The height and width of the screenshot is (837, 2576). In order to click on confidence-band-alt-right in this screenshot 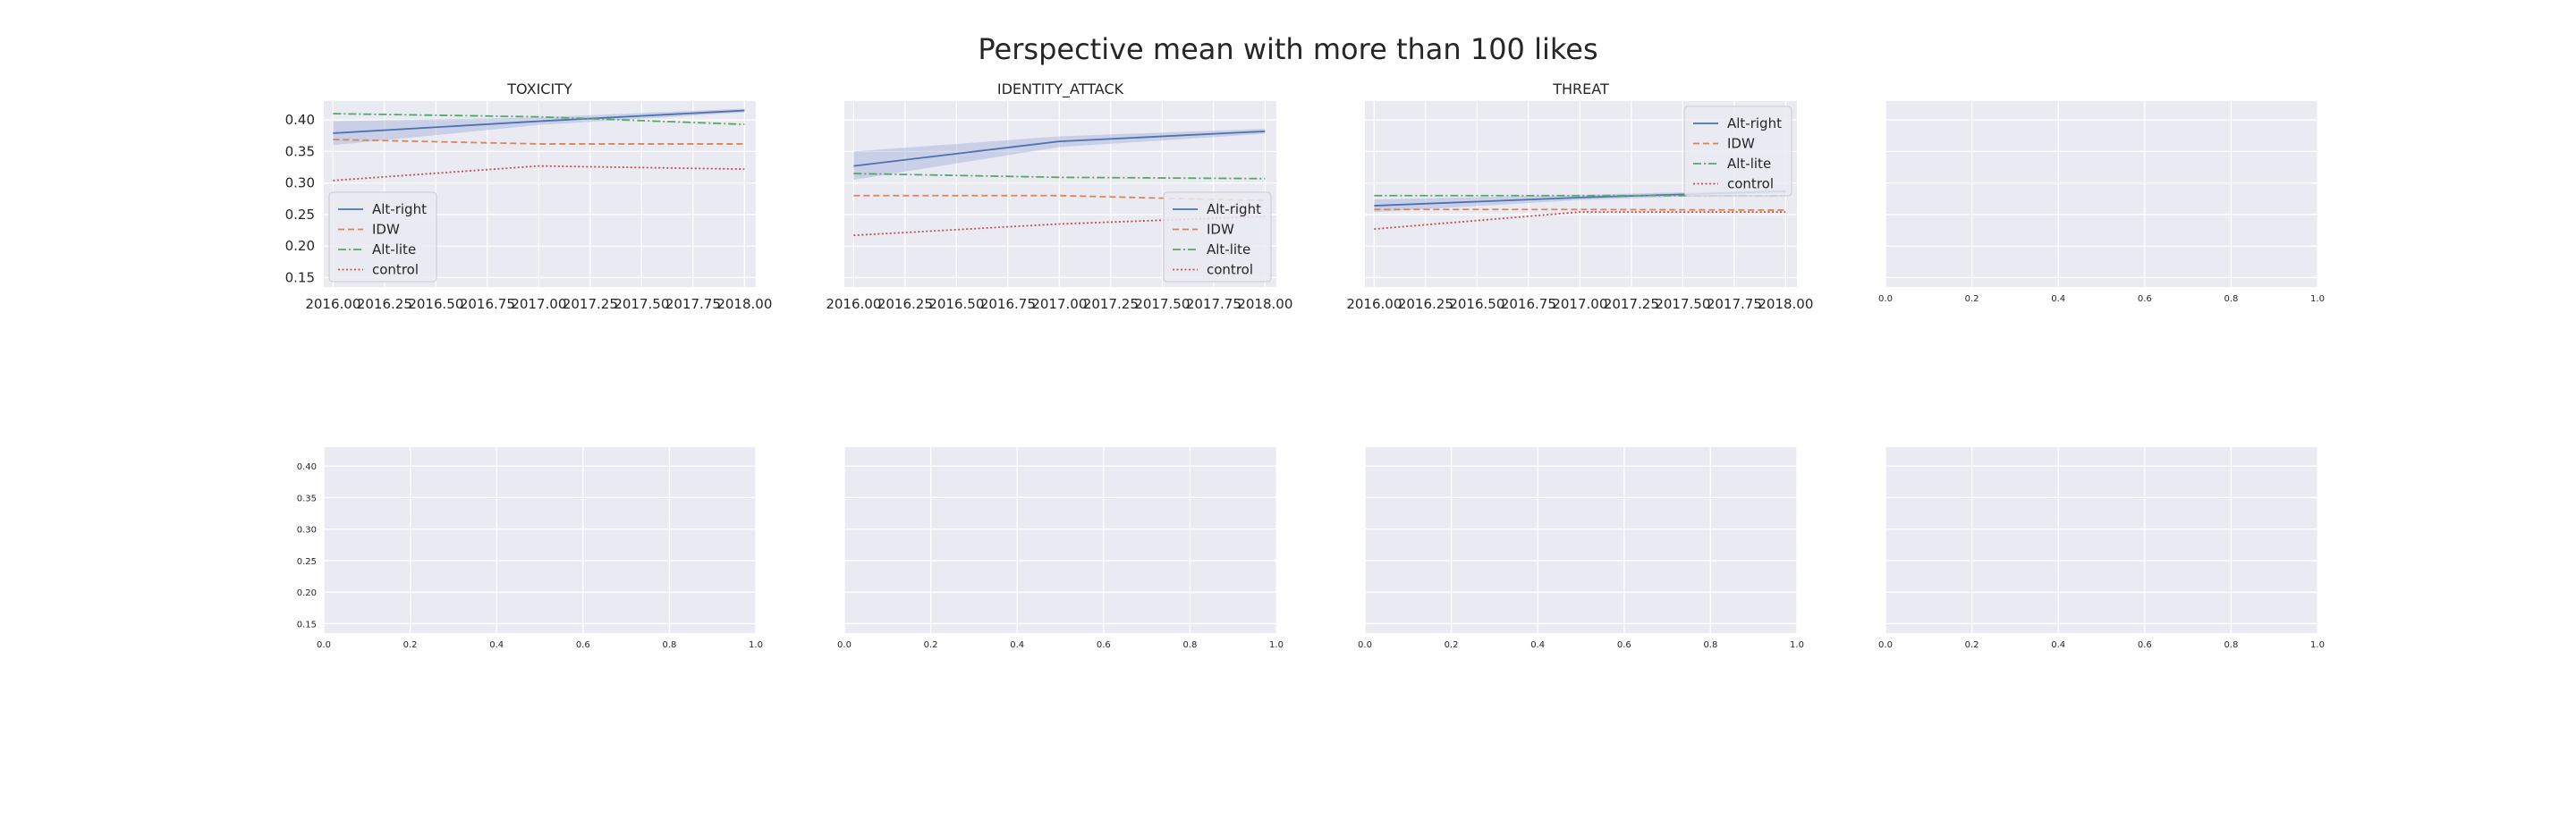, I will do `click(539, 127)`.